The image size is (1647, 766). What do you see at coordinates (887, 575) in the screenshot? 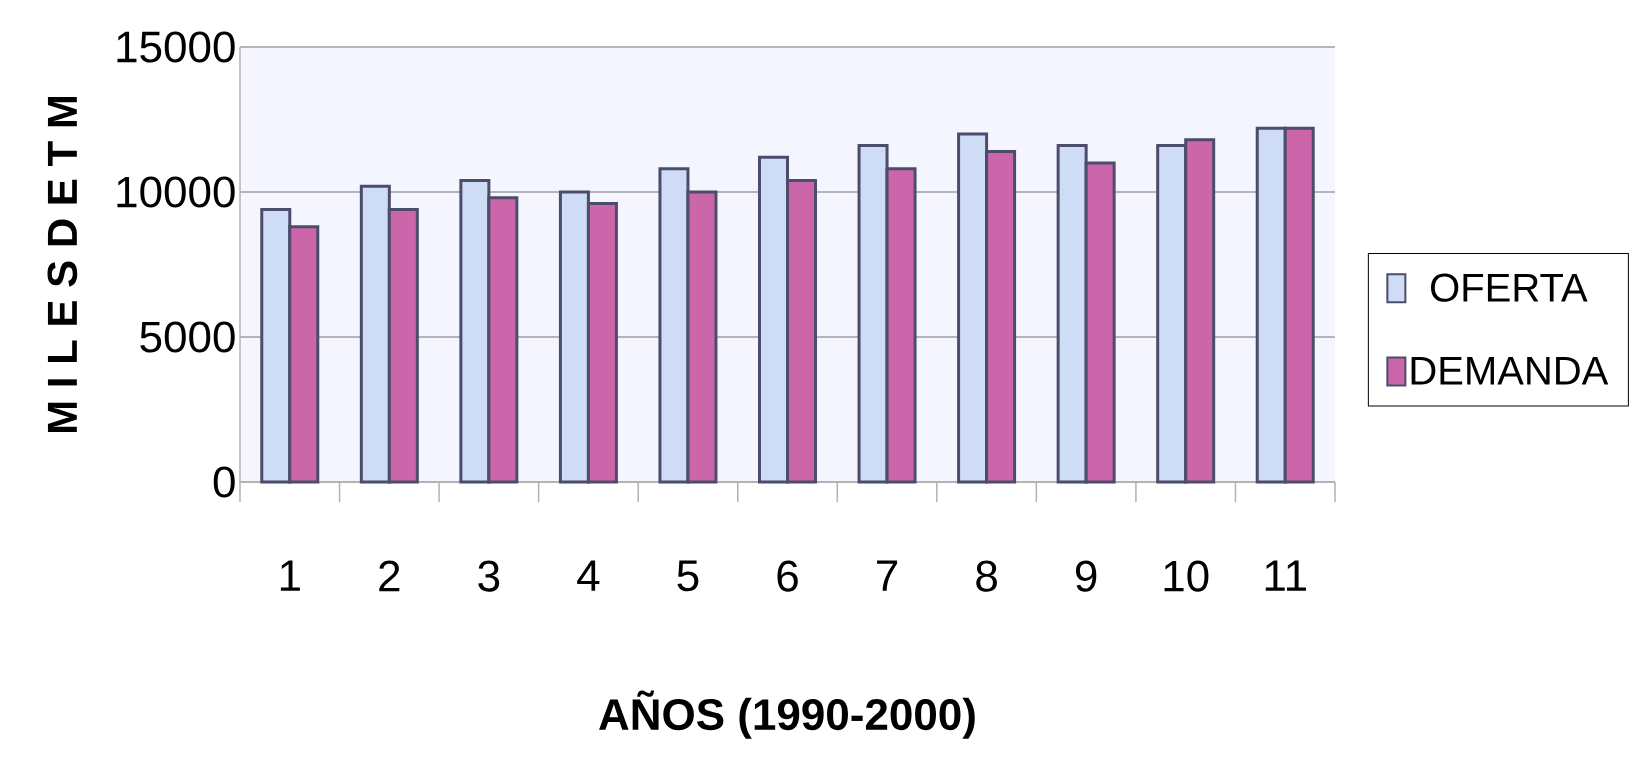
I see `x-tick-label: 7` at bounding box center [887, 575].